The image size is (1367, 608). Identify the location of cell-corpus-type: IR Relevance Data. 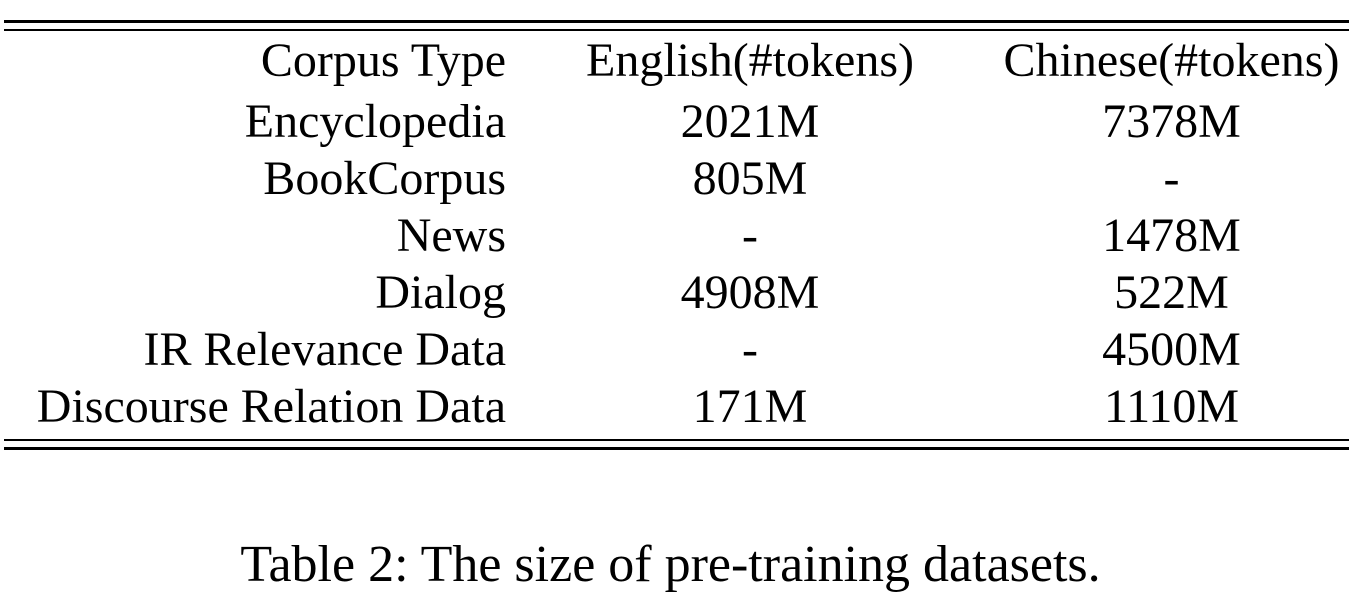
(324, 349).